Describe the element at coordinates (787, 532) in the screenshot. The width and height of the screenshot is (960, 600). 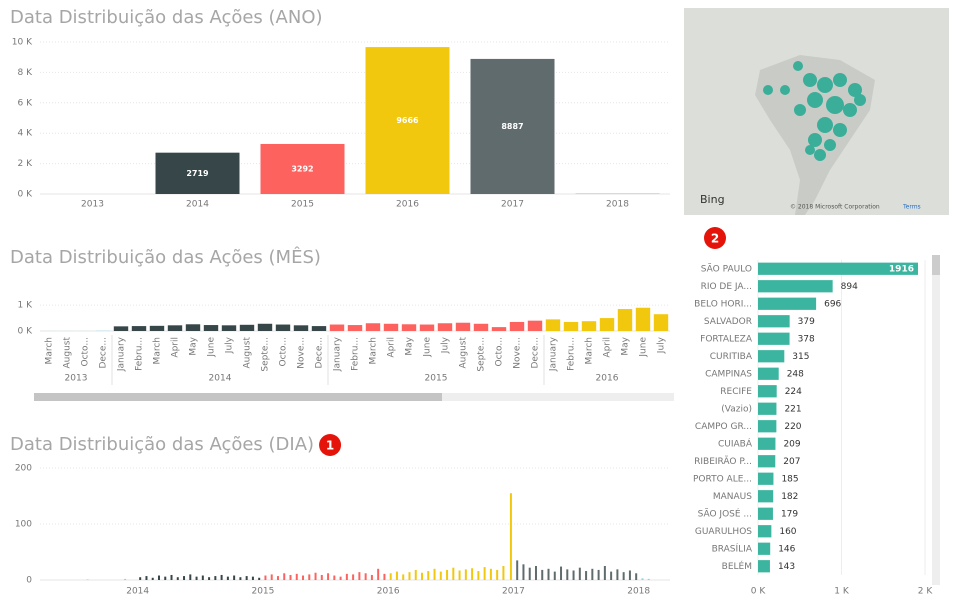
I see `data-label: 160` at that location.